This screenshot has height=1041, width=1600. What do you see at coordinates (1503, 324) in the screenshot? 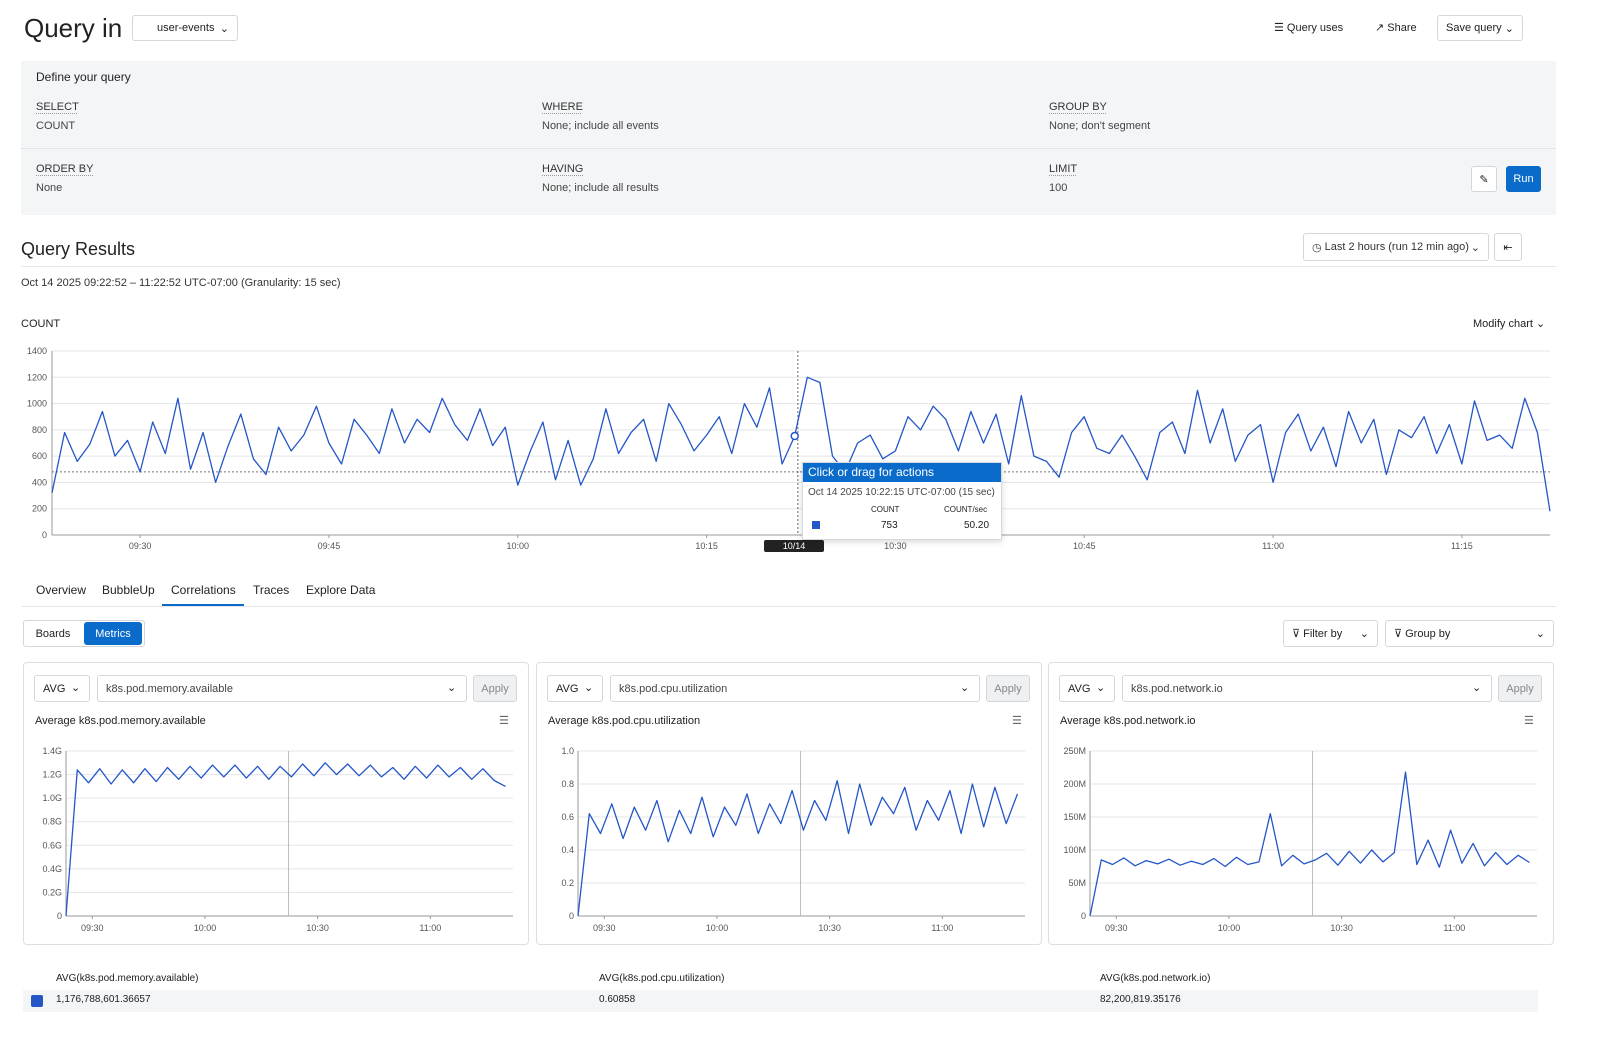
I see `modify-label: Modify chart` at bounding box center [1503, 324].